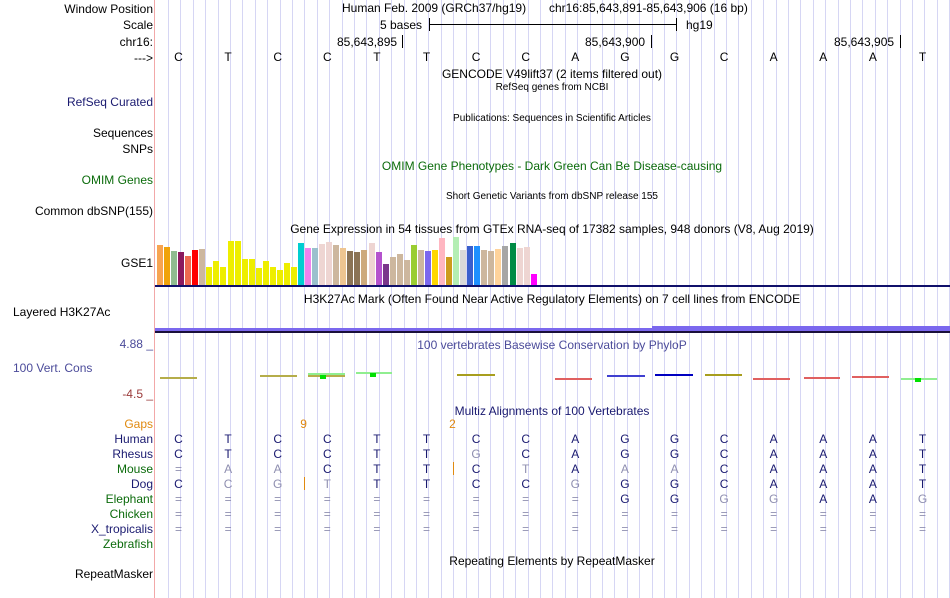 Image resolution: width=950 pixels, height=598 pixels. What do you see at coordinates (131, 514) in the screenshot?
I see `species-label: Chicken` at bounding box center [131, 514].